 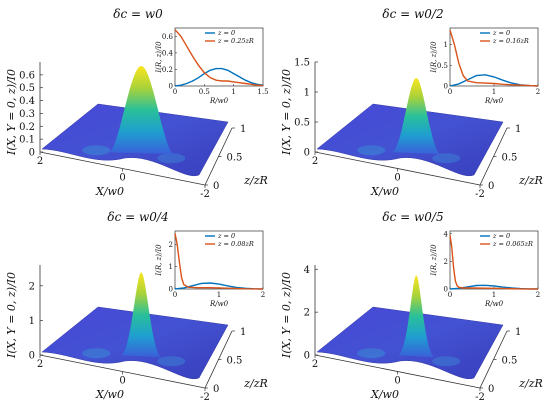 I want to click on inset-y-tick-label: 4, so click(x=446, y=234).